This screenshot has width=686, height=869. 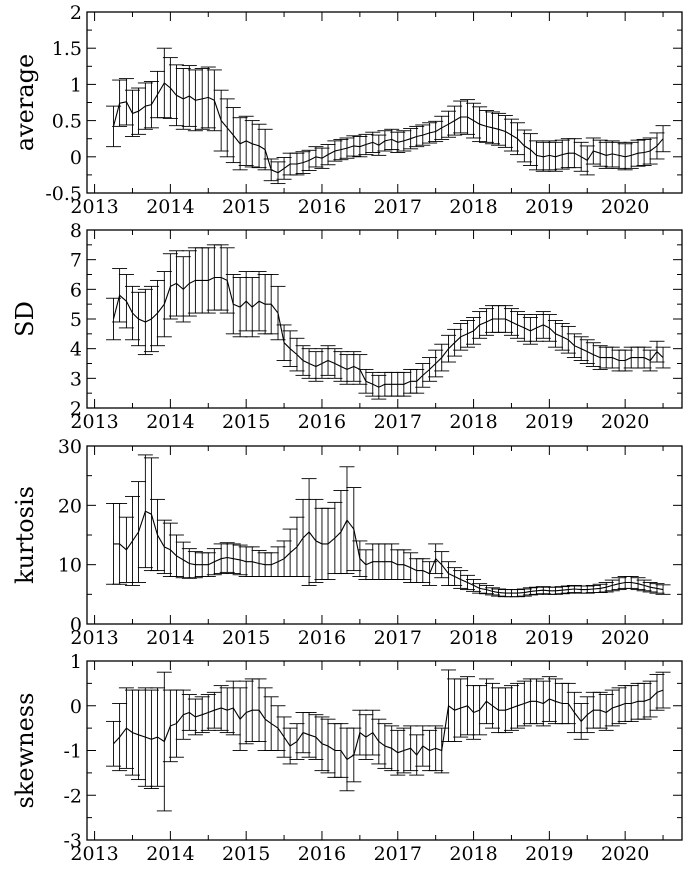 What do you see at coordinates (63, 194) in the screenshot?
I see `y-tick-label: -0.5` at bounding box center [63, 194].